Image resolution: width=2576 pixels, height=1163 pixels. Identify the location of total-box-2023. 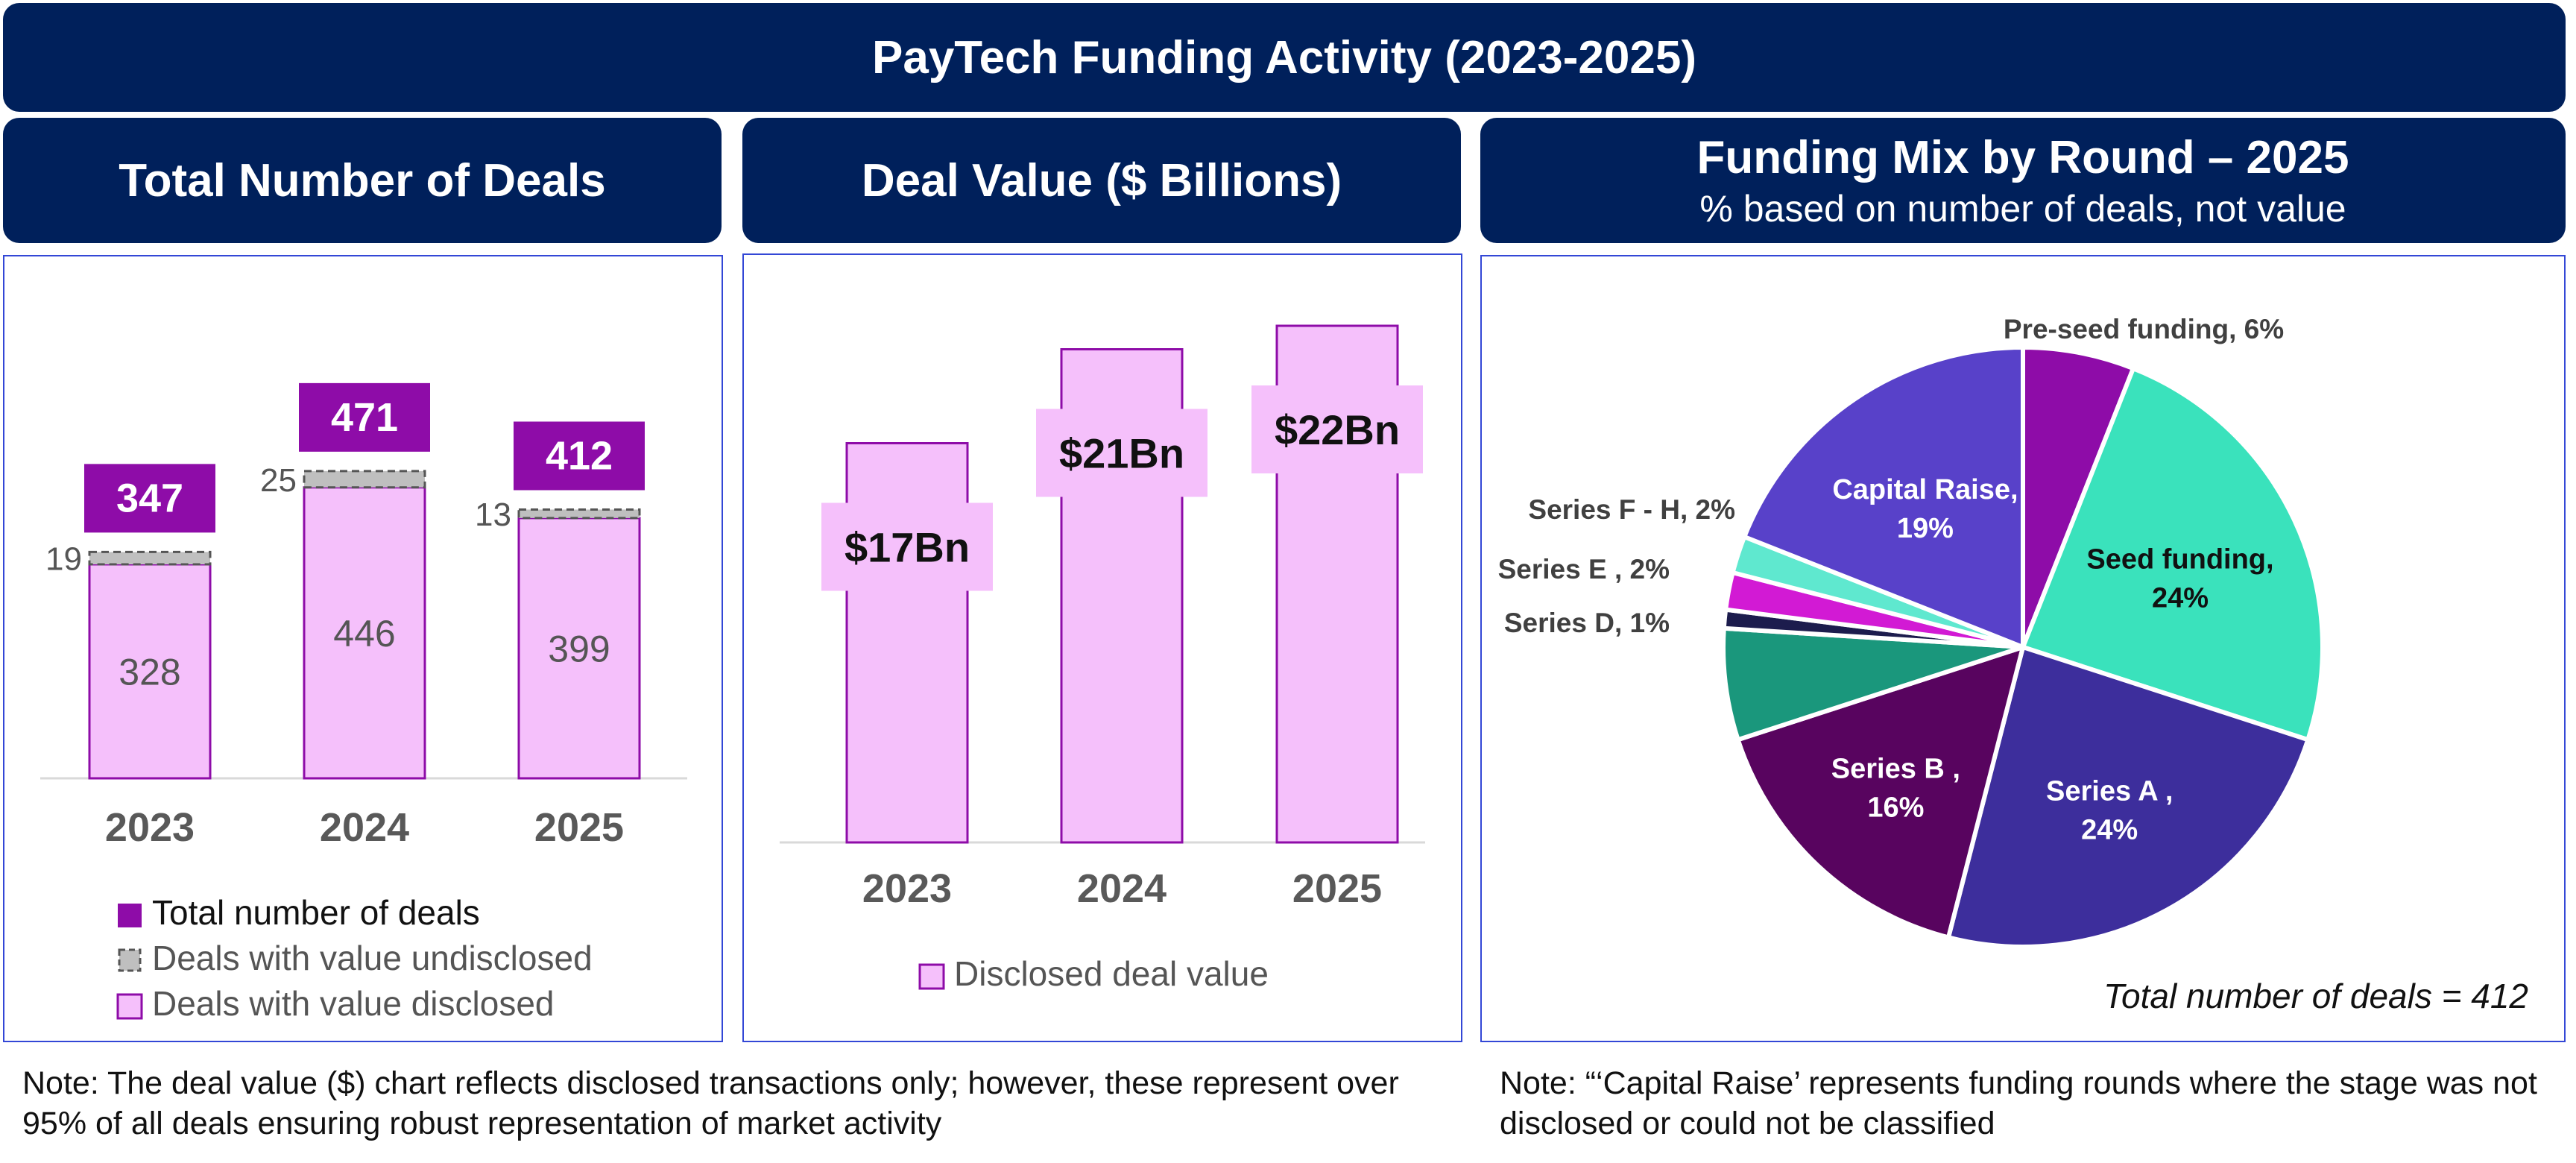
(149, 498).